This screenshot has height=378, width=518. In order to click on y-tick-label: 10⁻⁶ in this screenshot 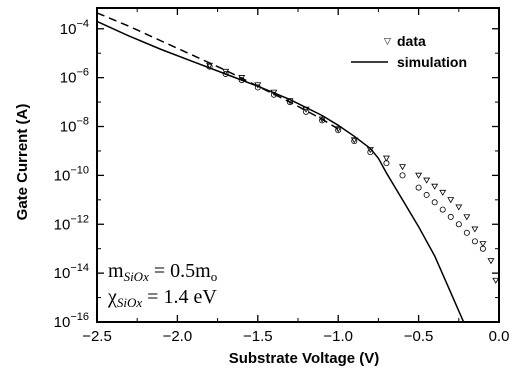, I will do `click(74, 77)`.